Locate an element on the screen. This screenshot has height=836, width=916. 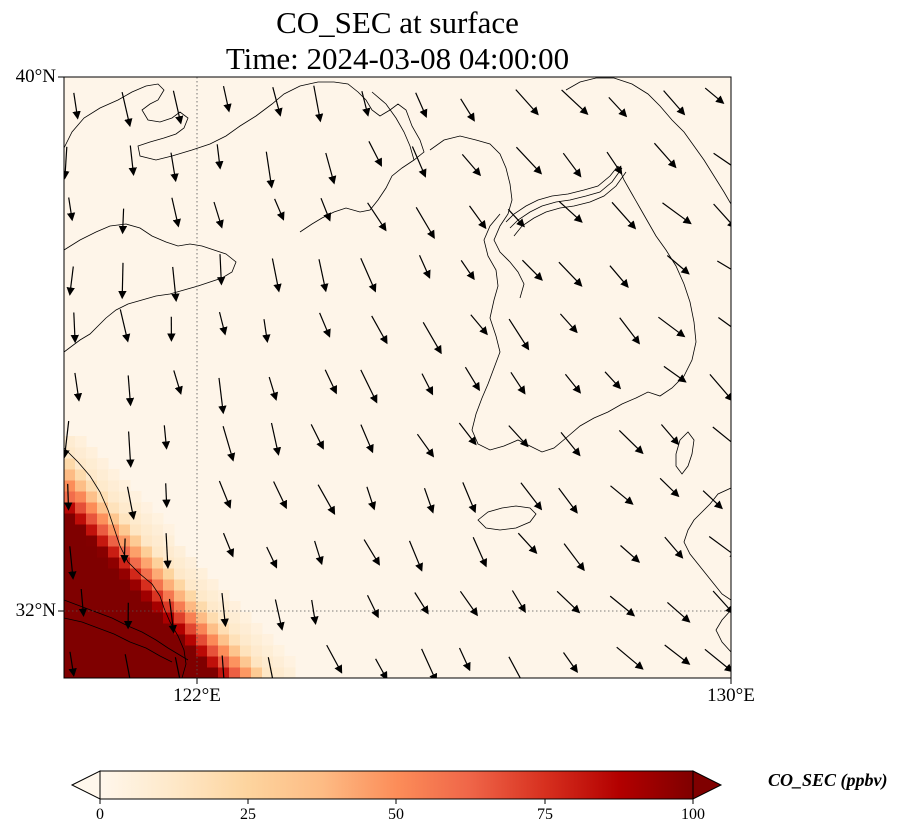
colorbar-label-0: 0 is located at coordinates (100, 814).